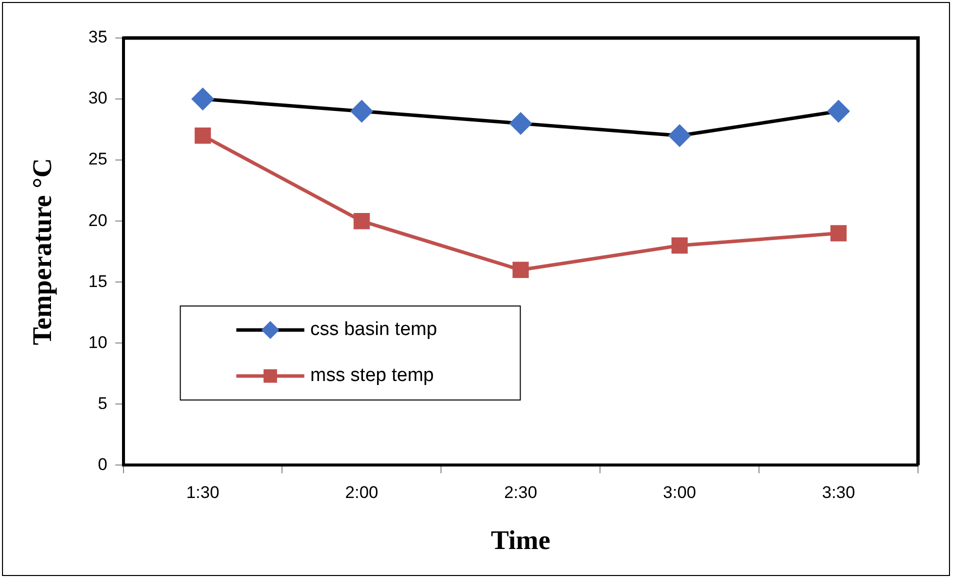 This screenshot has height=580, width=954. What do you see at coordinates (520, 539) in the screenshot?
I see `x-axis-title: Time` at bounding box center [520, 539].